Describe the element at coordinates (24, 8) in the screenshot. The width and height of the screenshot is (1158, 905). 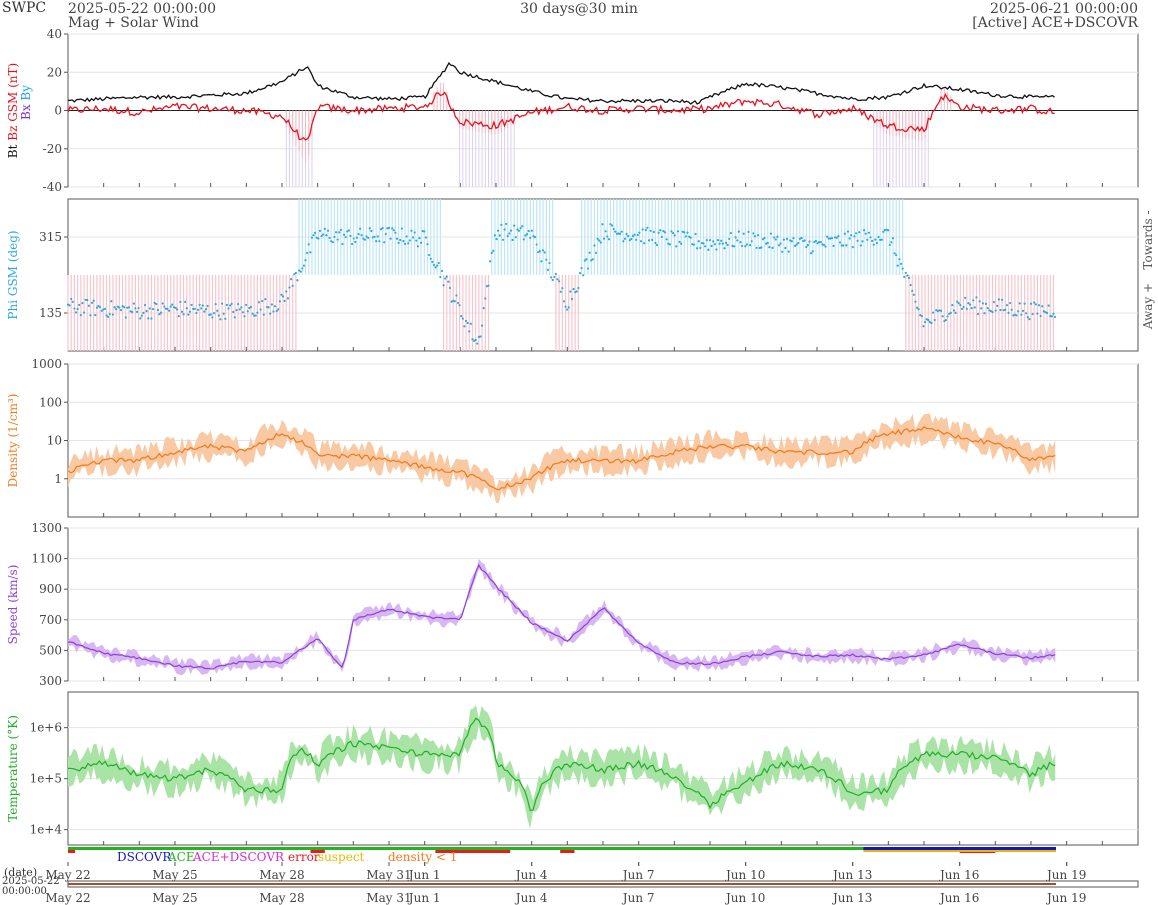
I see `swpc-title: SWPC` at that location.